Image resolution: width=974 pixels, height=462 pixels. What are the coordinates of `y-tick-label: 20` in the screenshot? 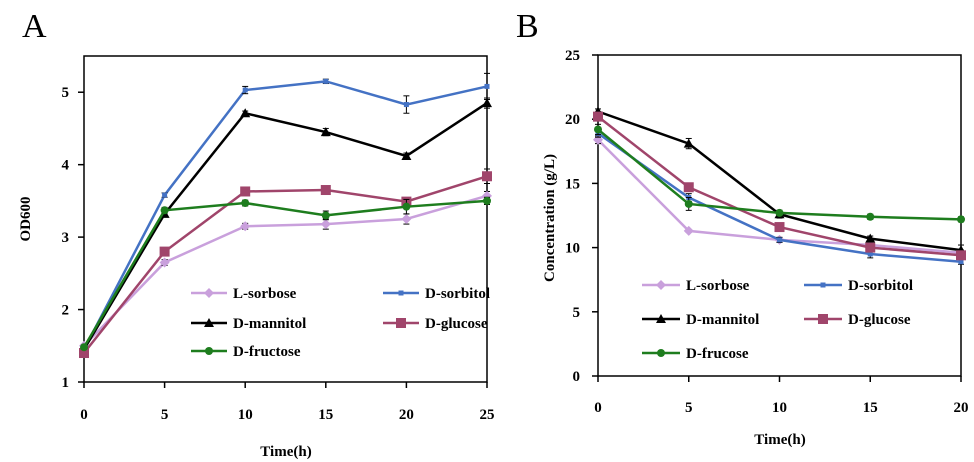 It's located at (572, 120).